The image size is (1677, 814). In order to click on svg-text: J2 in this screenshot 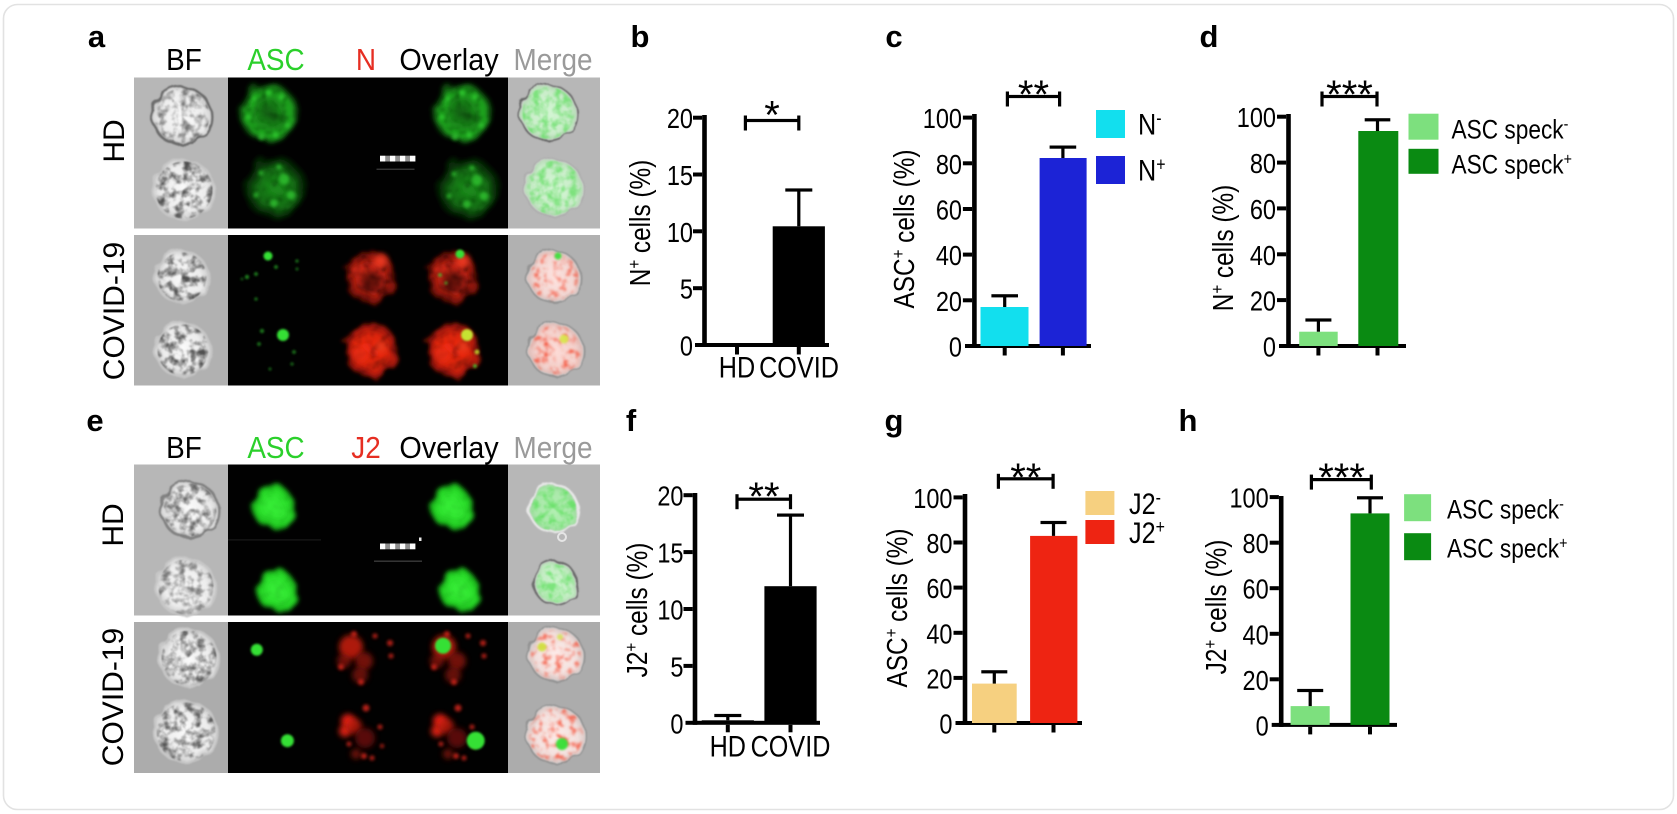, I will do `click(365, 448)`.